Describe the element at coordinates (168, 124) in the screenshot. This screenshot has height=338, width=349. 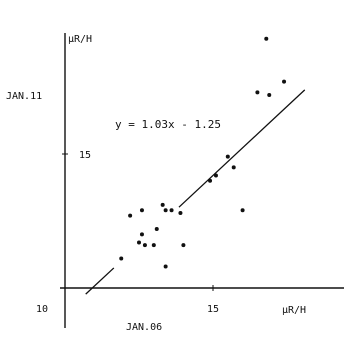
I see `fit-equation-label: y = 1.03x - 1.25` at that location.